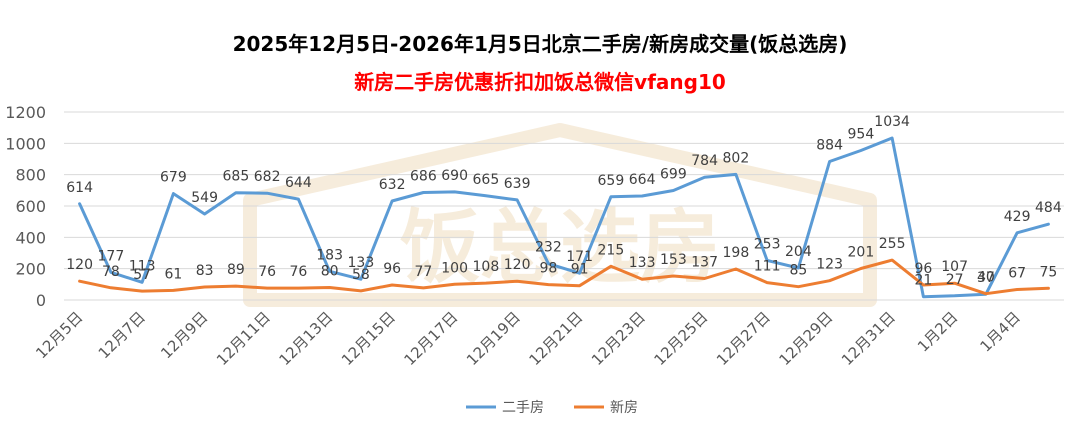 The image size is (1080, 429). What do you see at coordinates (486, 267) in the screenshot?
I see `data-label: 108` at bounding box center [486, 267].